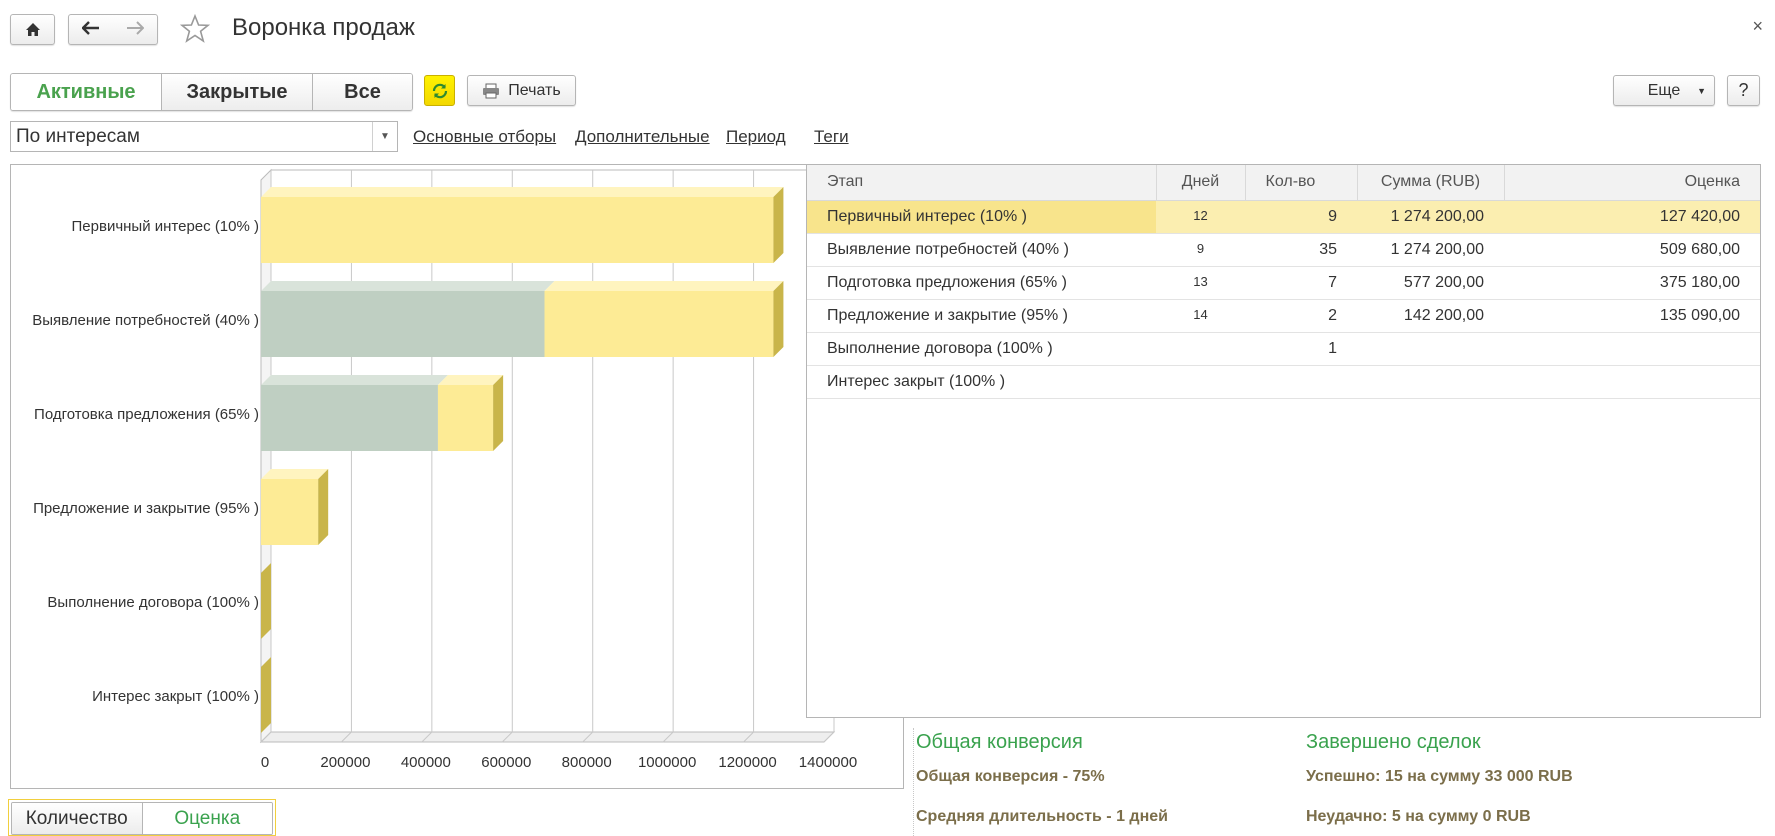 The height and width of the screenshot is (836, 1775). Describe the element at coordinates (266, 601) in the screenshot. I see `bar-stub` at that location.